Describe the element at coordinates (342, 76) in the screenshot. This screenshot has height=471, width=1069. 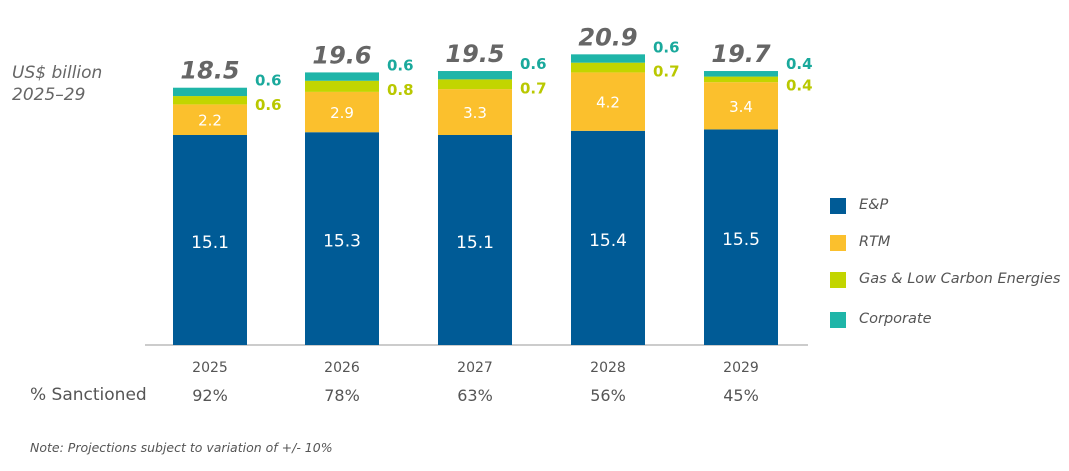
I see `bar-corporate-2026` at that location.